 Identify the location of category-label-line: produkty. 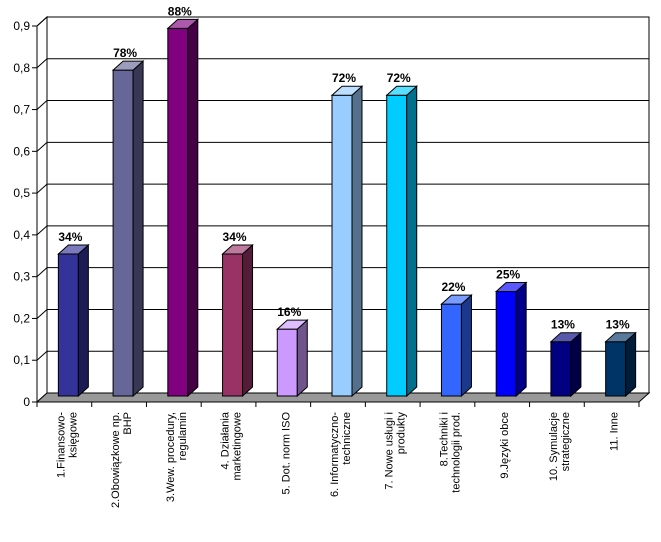
(402, 433).